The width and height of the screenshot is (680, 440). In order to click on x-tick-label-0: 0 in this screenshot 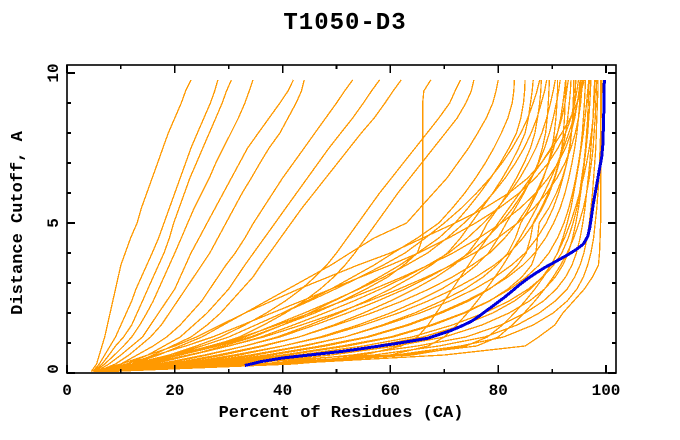, I will do `click(67, 391)`.